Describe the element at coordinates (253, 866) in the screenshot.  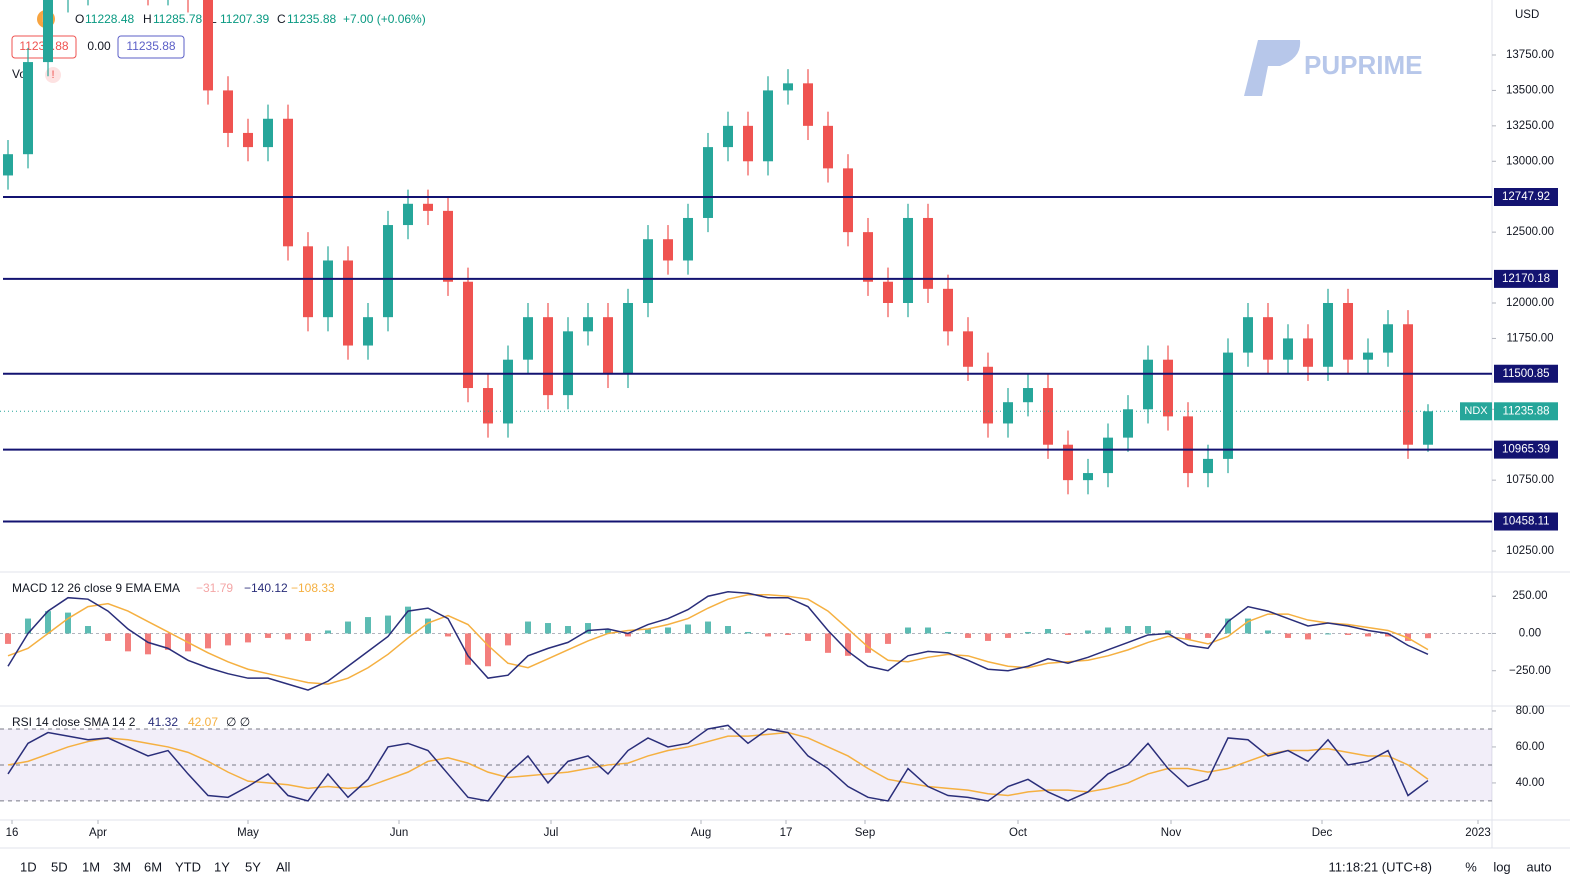
I see `range-button: 5Y` at that location.